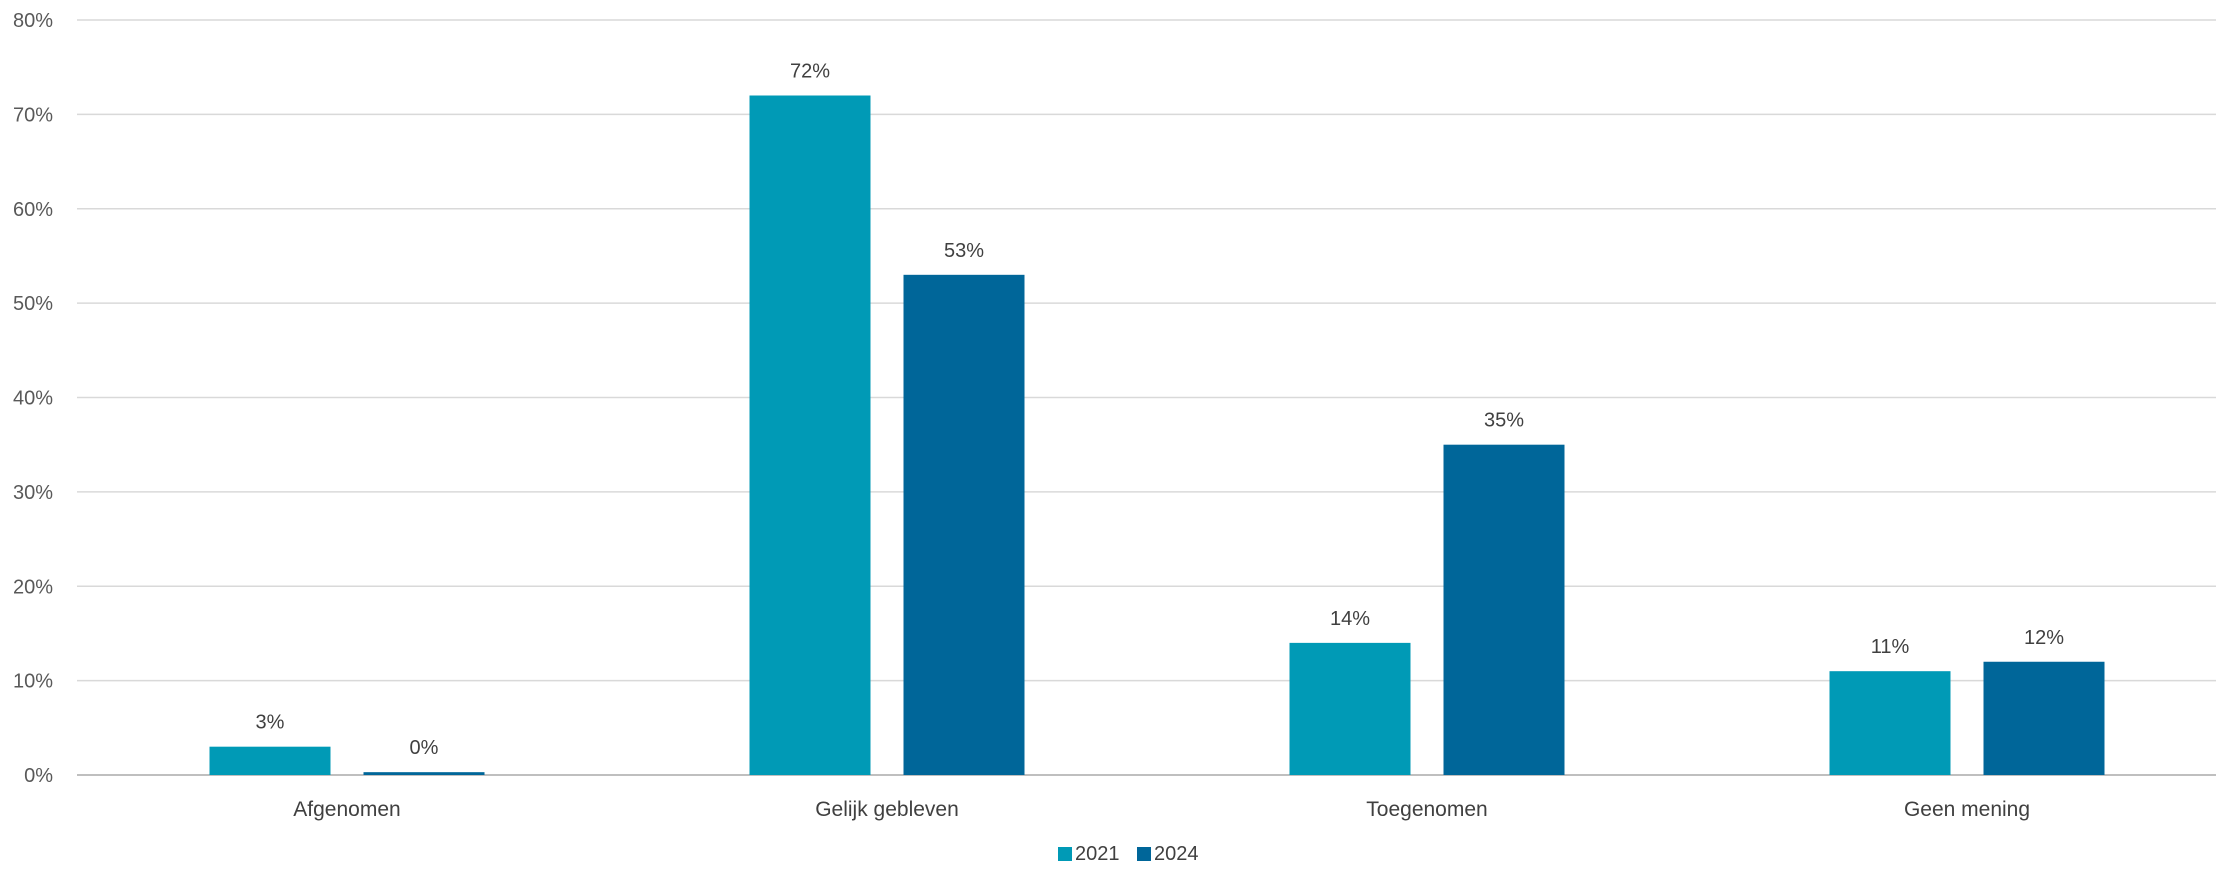 The height and width of the screenshot is (869, 2216). I want to click on y-axis-ticks: 0% 10% 20% 30% 40% 50% 60% 70% 80%, so click(33, 398).